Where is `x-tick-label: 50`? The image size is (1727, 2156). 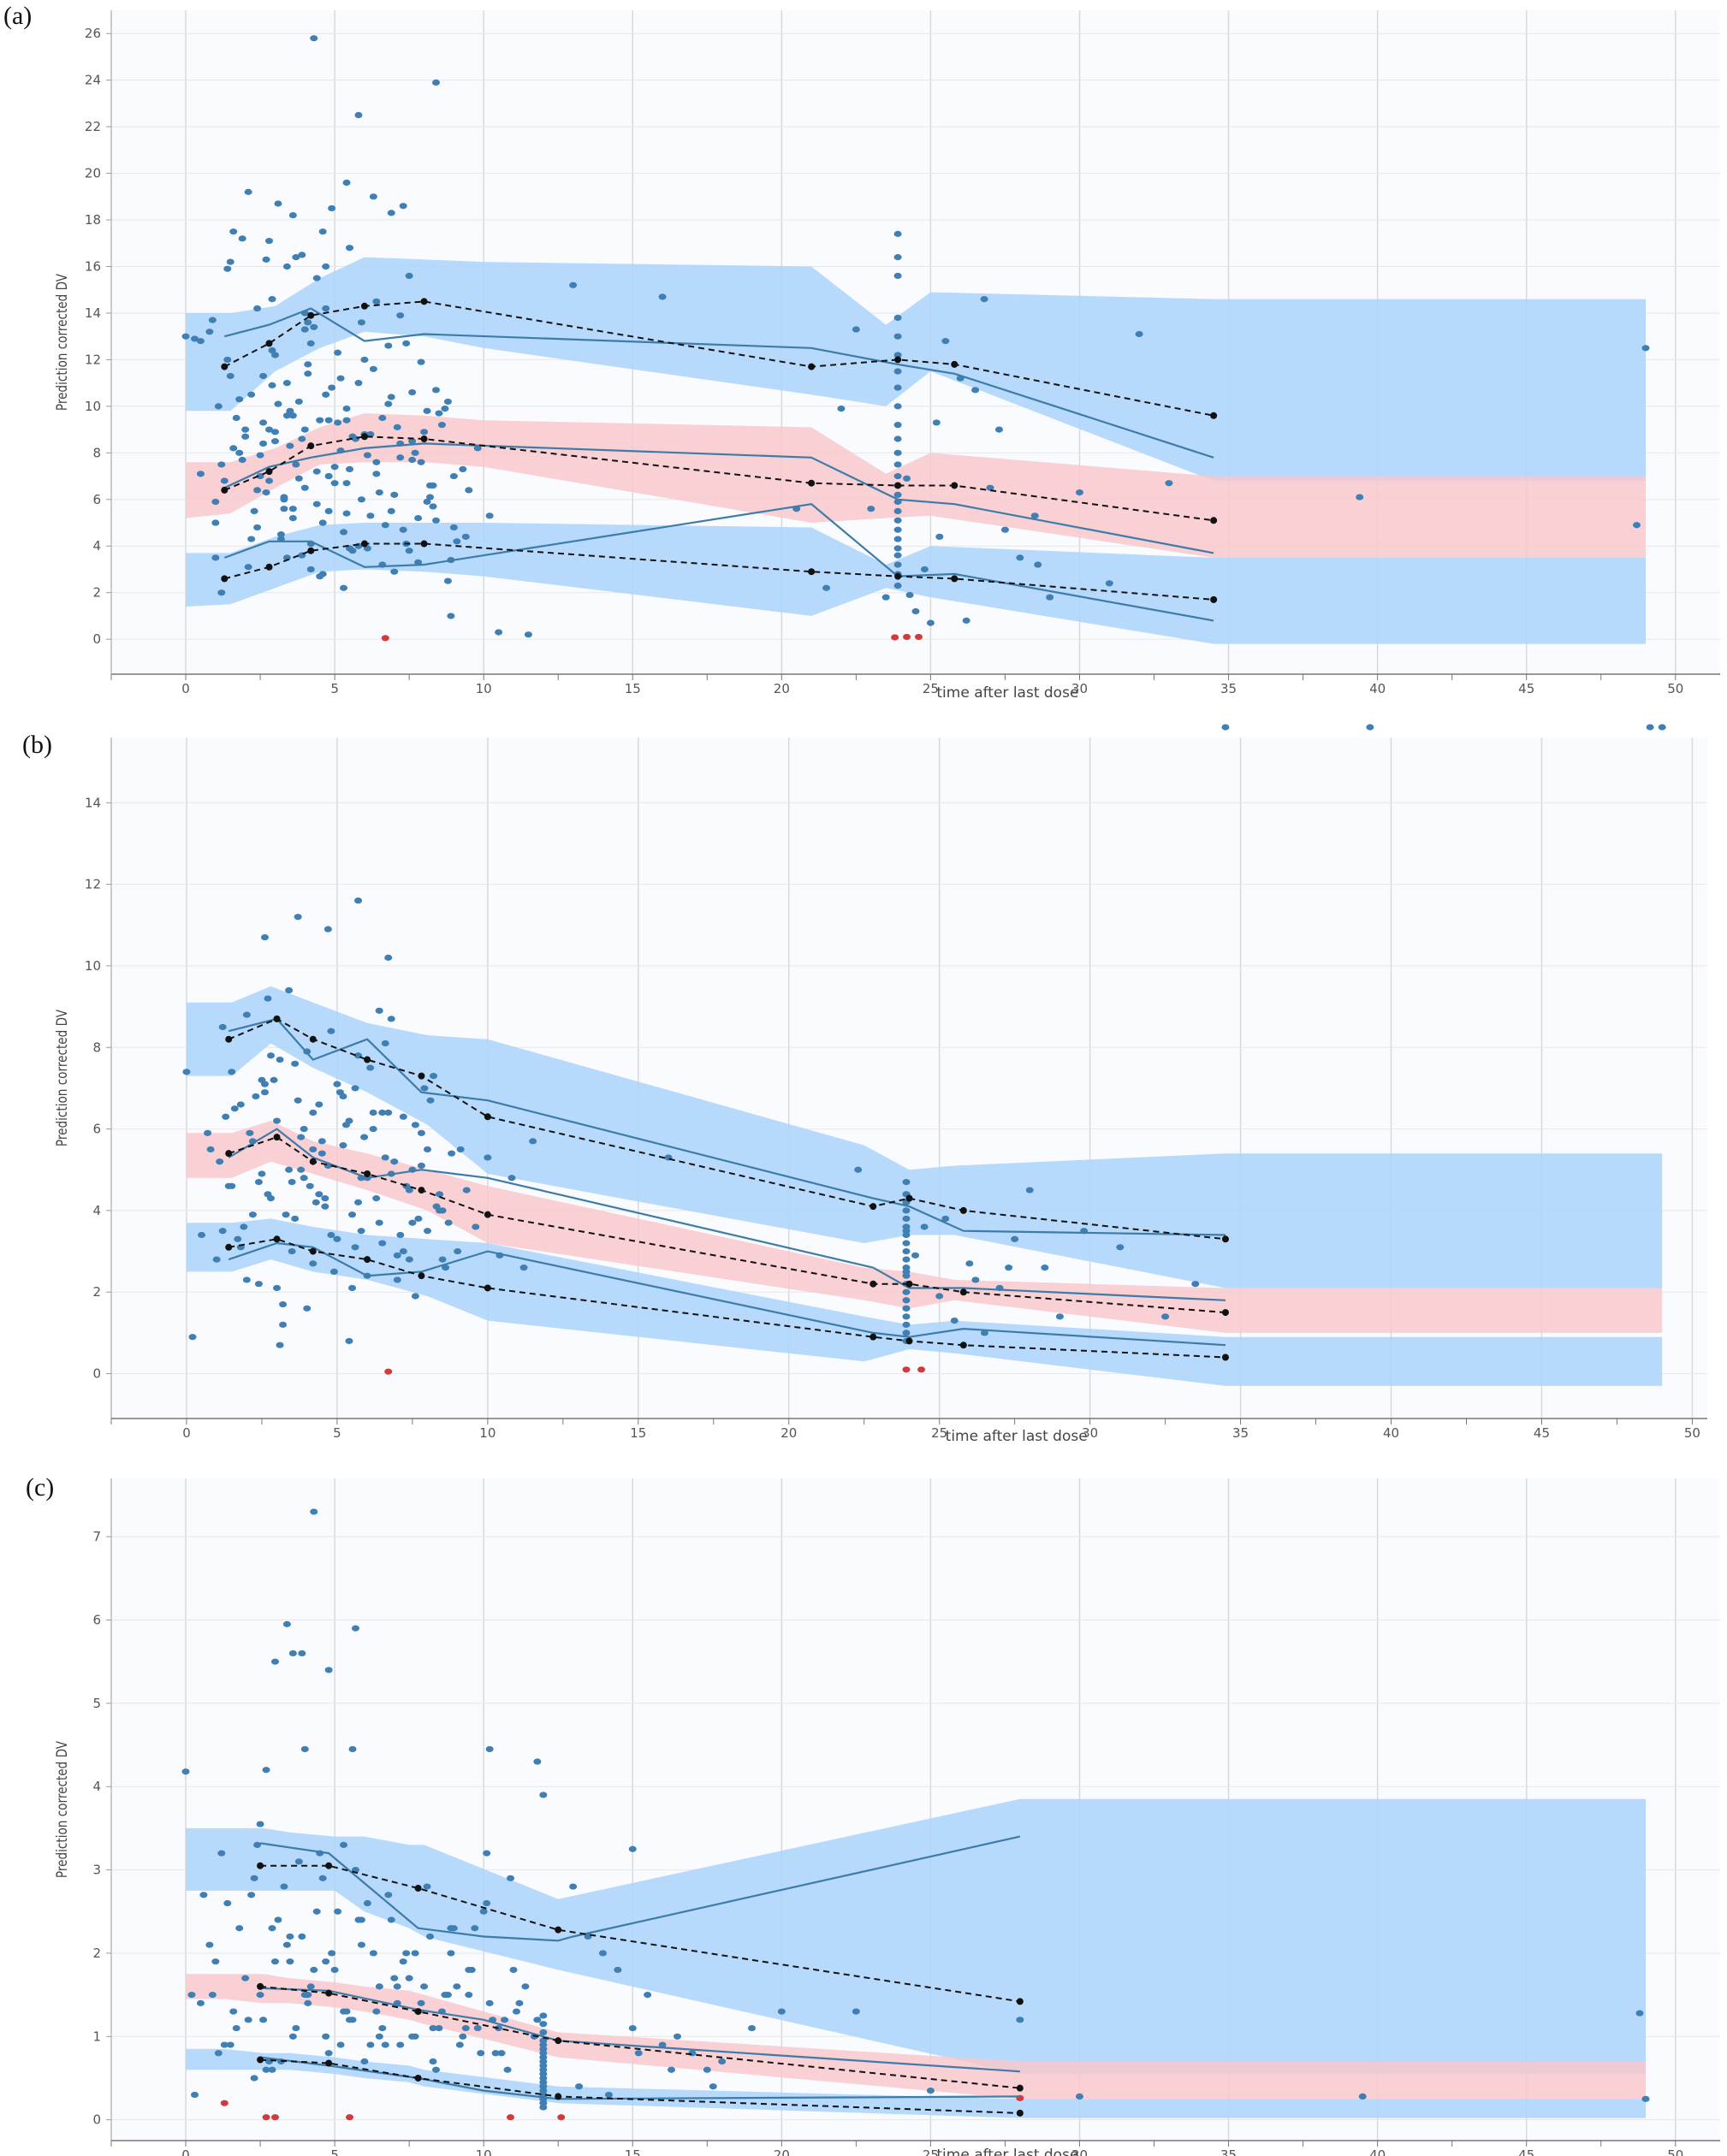 x-tick-label: 50 is located at coordinates (1675, 2151).